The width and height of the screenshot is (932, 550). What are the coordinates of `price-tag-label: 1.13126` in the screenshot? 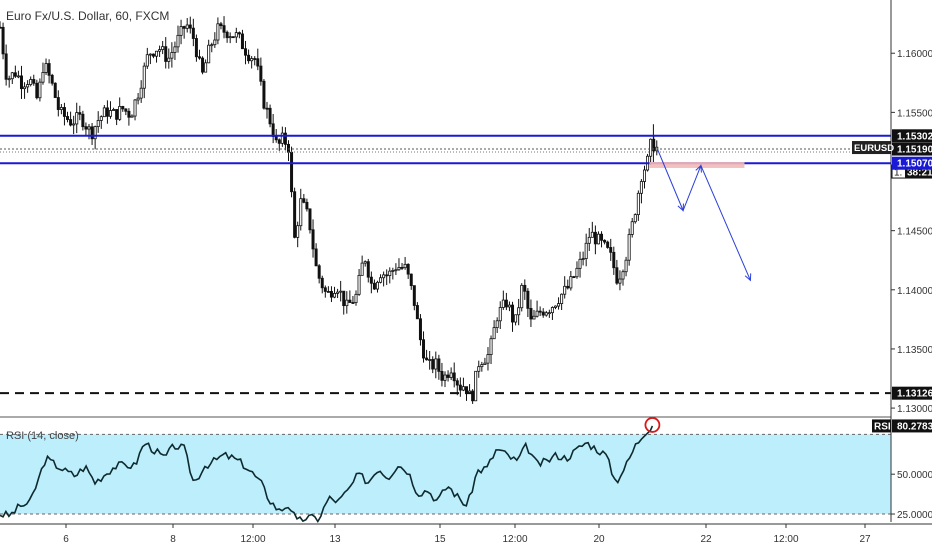 It's located at (914, 394).